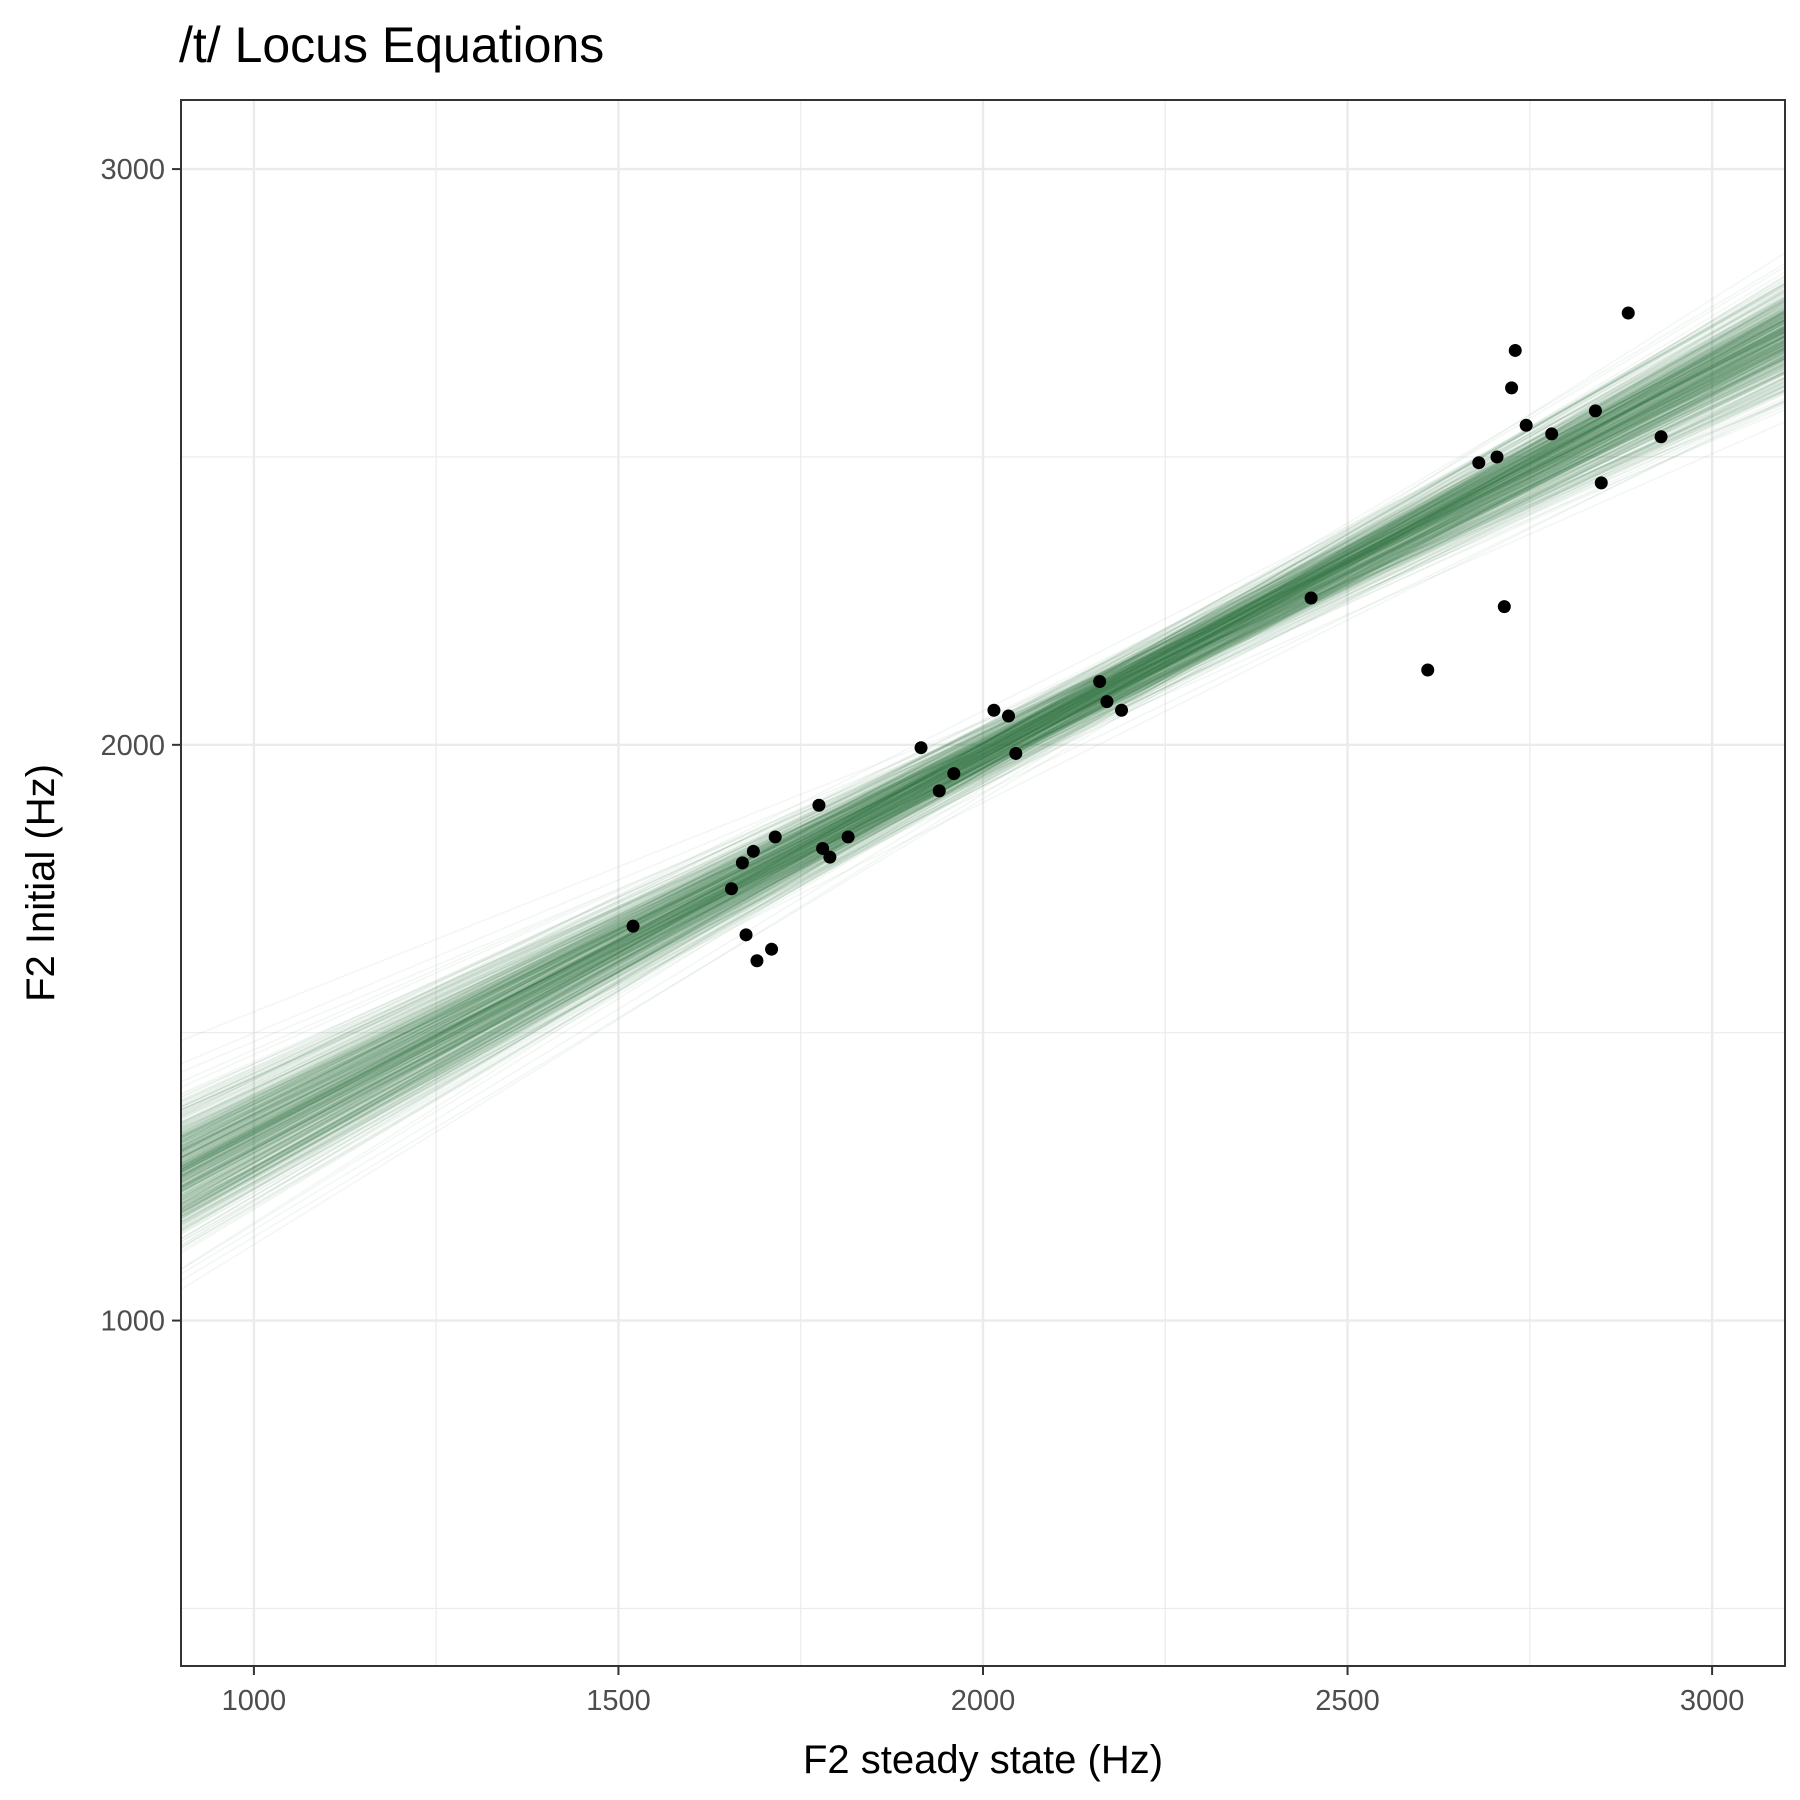 The image size is (1800, 1800). I want to click on y-tick-label: 1000, so click(132, 1322).